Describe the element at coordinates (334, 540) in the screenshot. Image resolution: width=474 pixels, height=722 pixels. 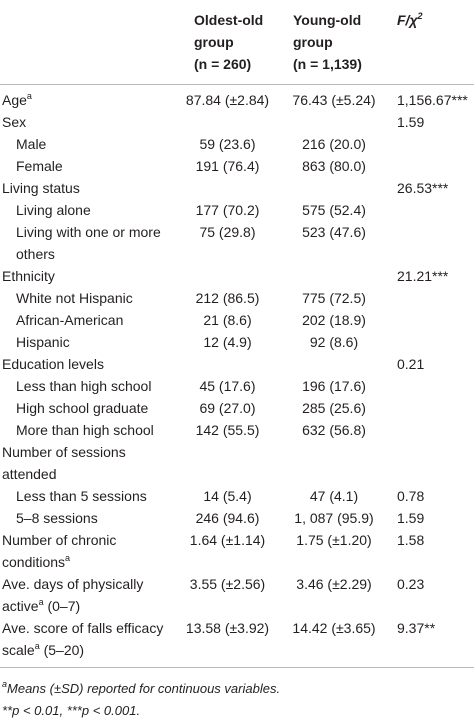
I see `table-cell: 1.75 (±1.20)` at that location.